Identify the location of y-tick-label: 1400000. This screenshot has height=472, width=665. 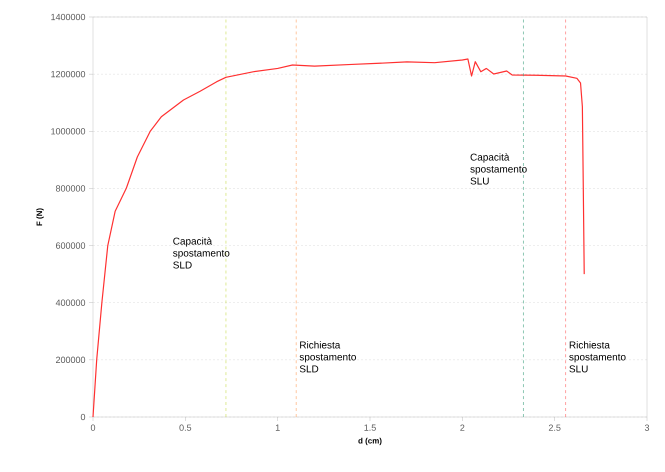
(68, 17).